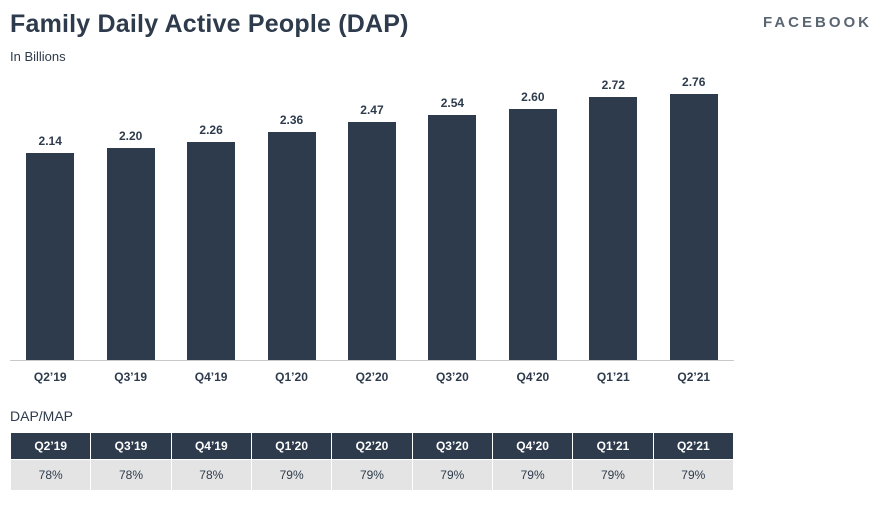 This screenshot has height=515, width=884. I want to click on x-axis-label: Q2’19, so click(50, 377).